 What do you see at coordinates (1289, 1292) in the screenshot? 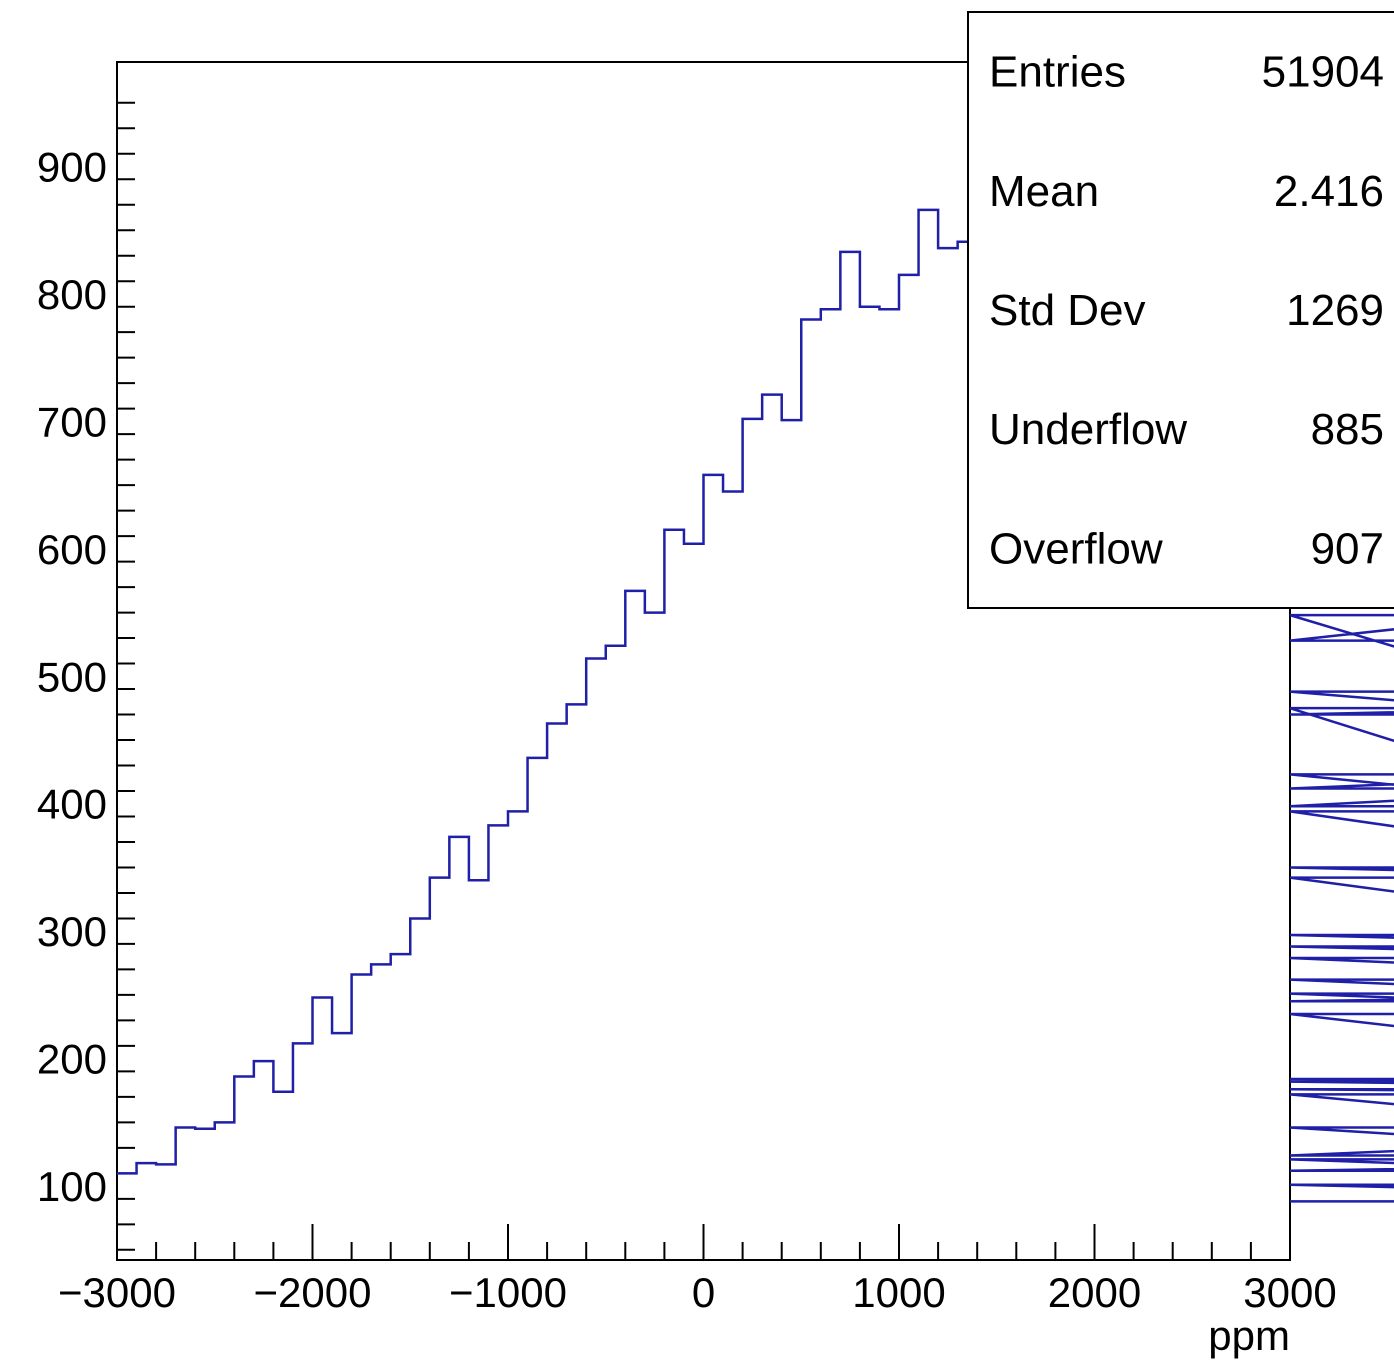
I see `x-tick-label: 3000` at bounding box center [1289, 1292].